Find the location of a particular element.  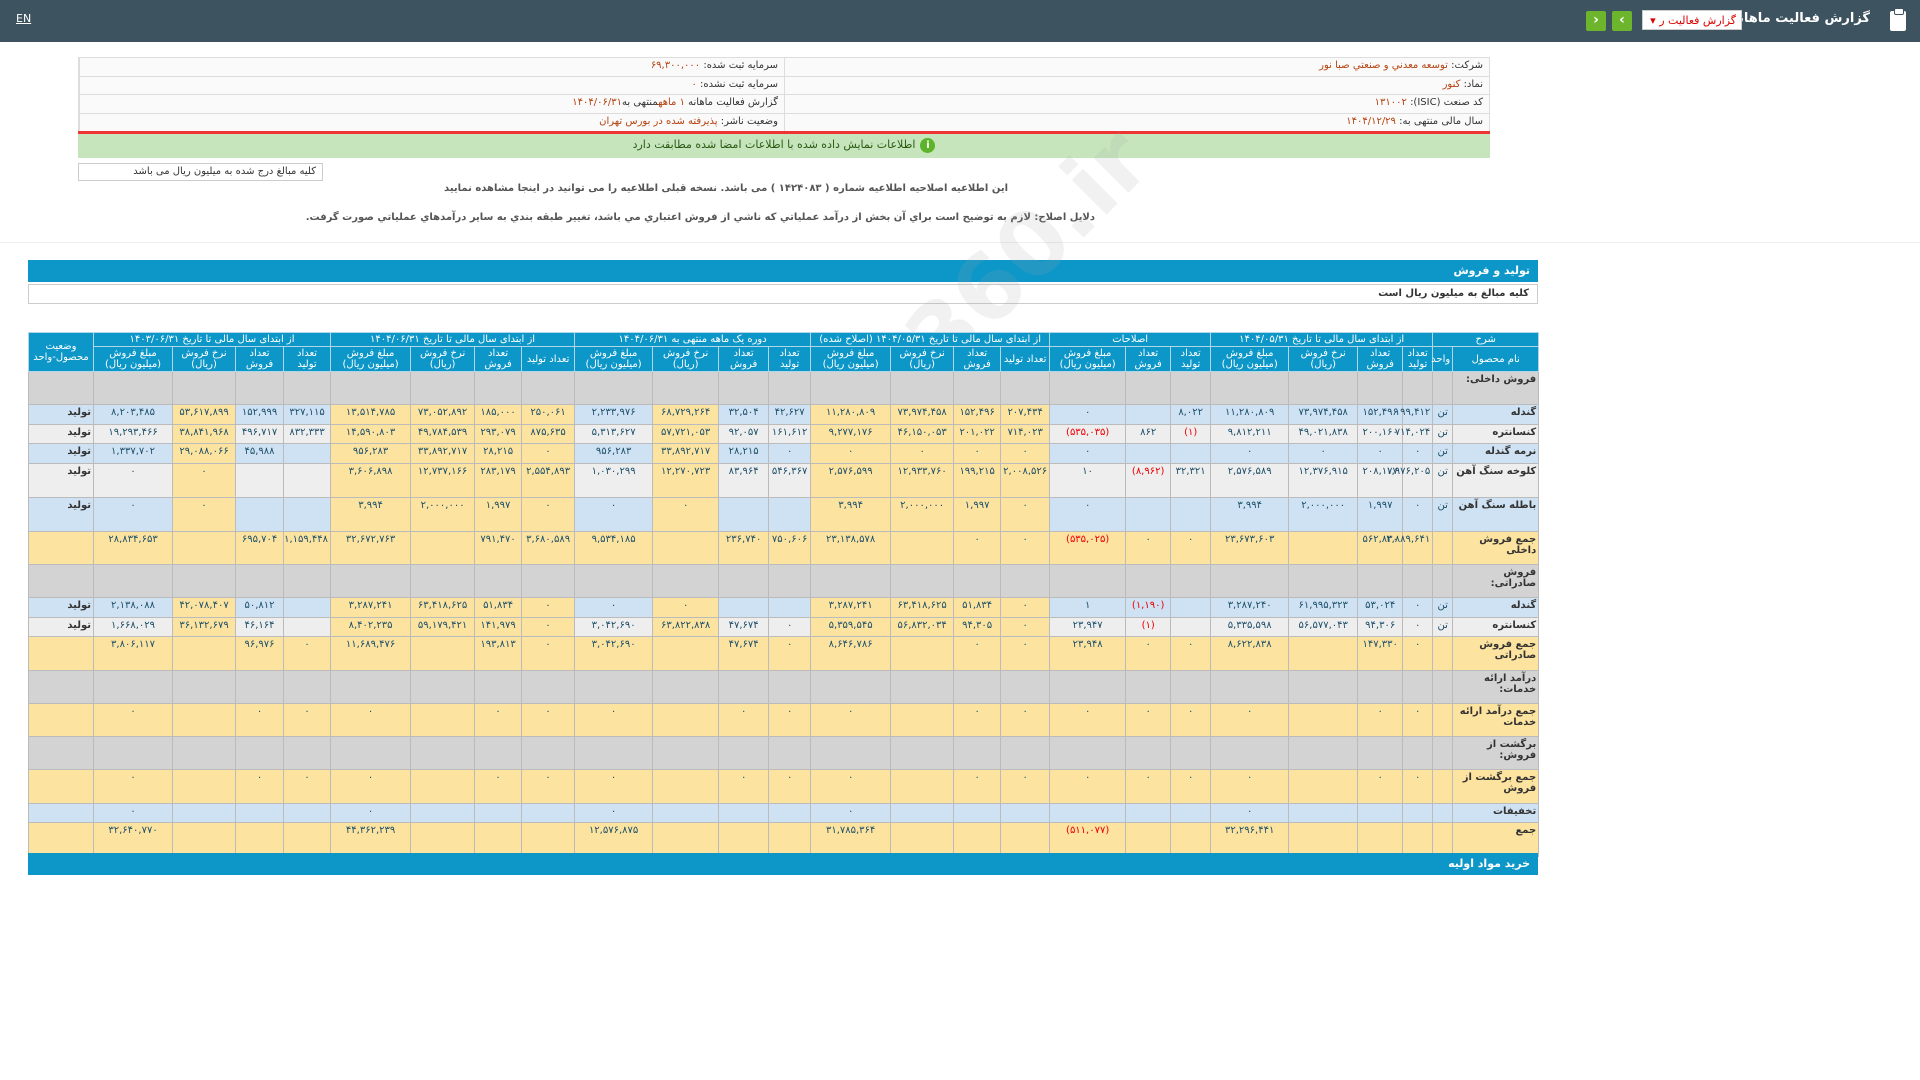

select-value: گزارش فعالیت ر is located at coordinates (1697, 20).